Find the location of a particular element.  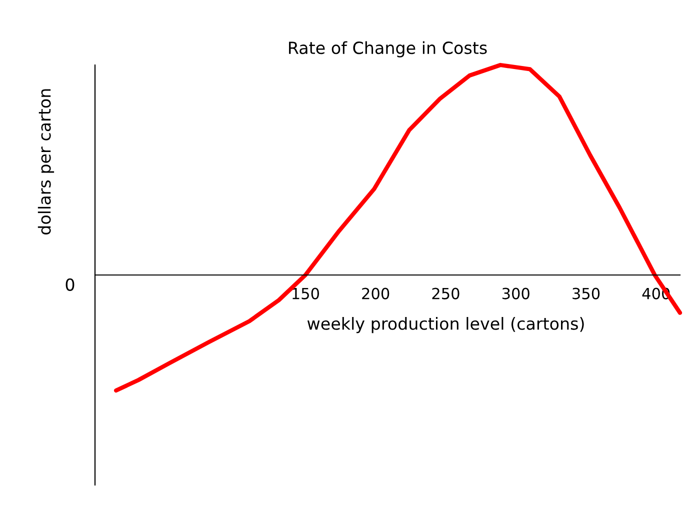

x-tick-label: 250 is located at coordinates (446, 294).